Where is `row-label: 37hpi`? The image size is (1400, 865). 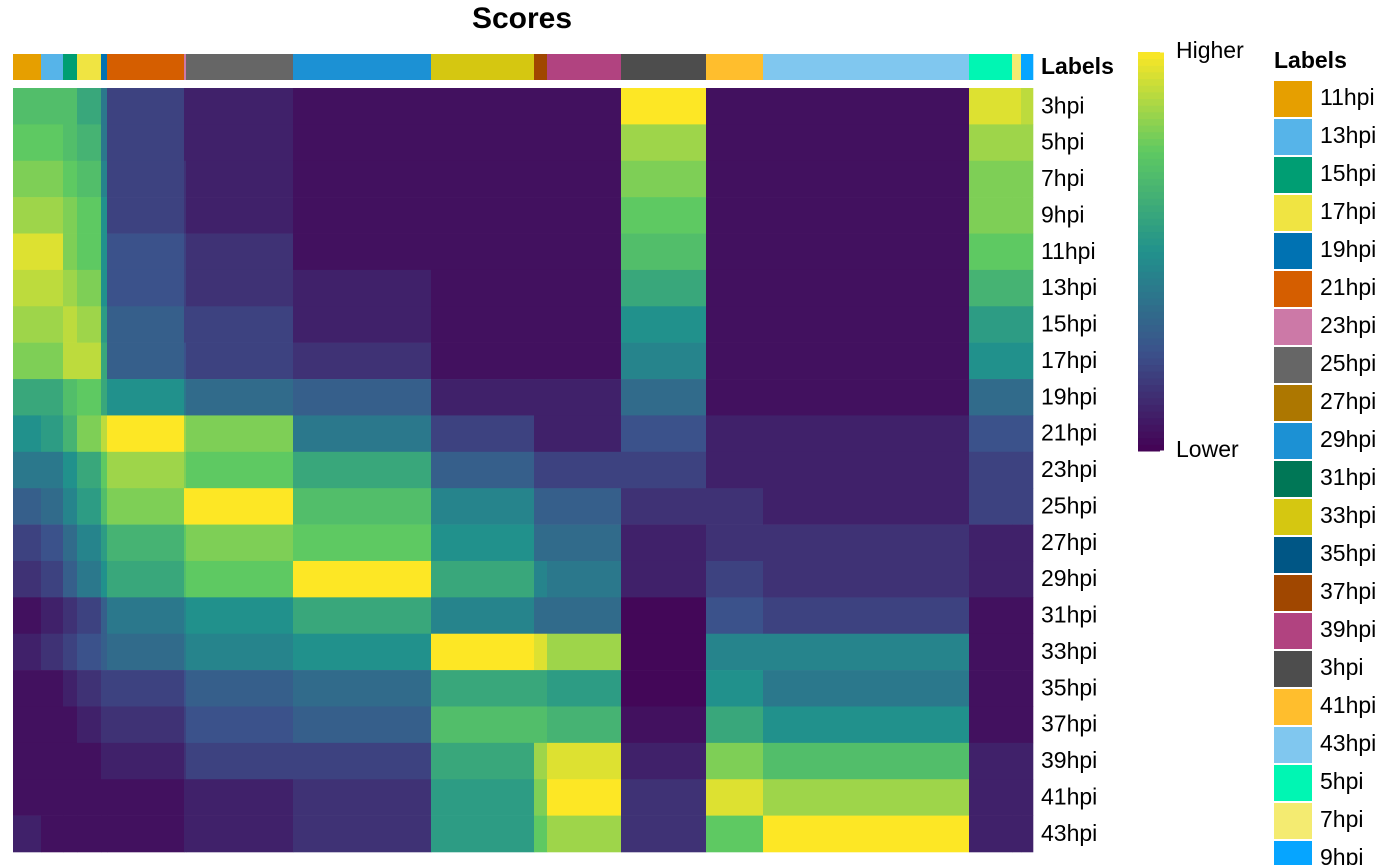
row-label: 37hpi is located at coordinates (1069, 724).